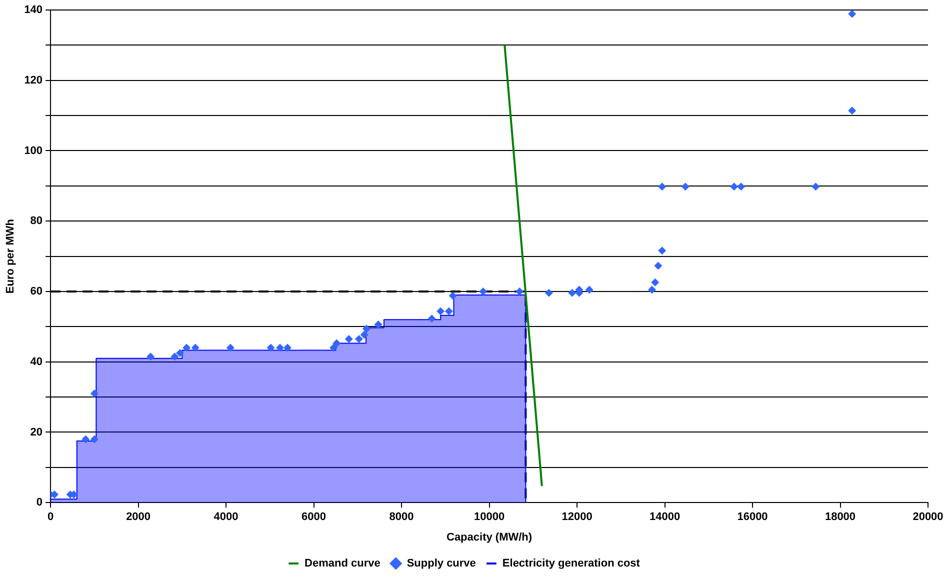 The image size is (948, 579). Describe the element at coordinates (401, 517) in the screenshot. I see `x-tick-label: 8000` at that location.